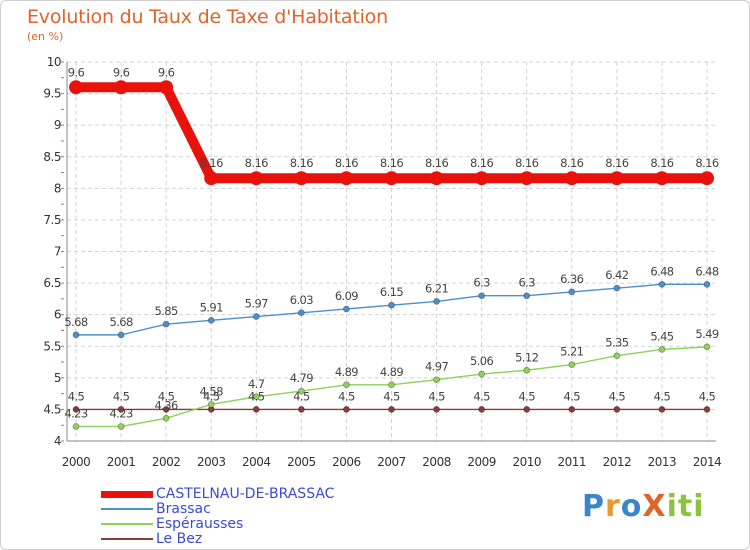  I want to click on x-tick-label: 2009, so click(481, 462).